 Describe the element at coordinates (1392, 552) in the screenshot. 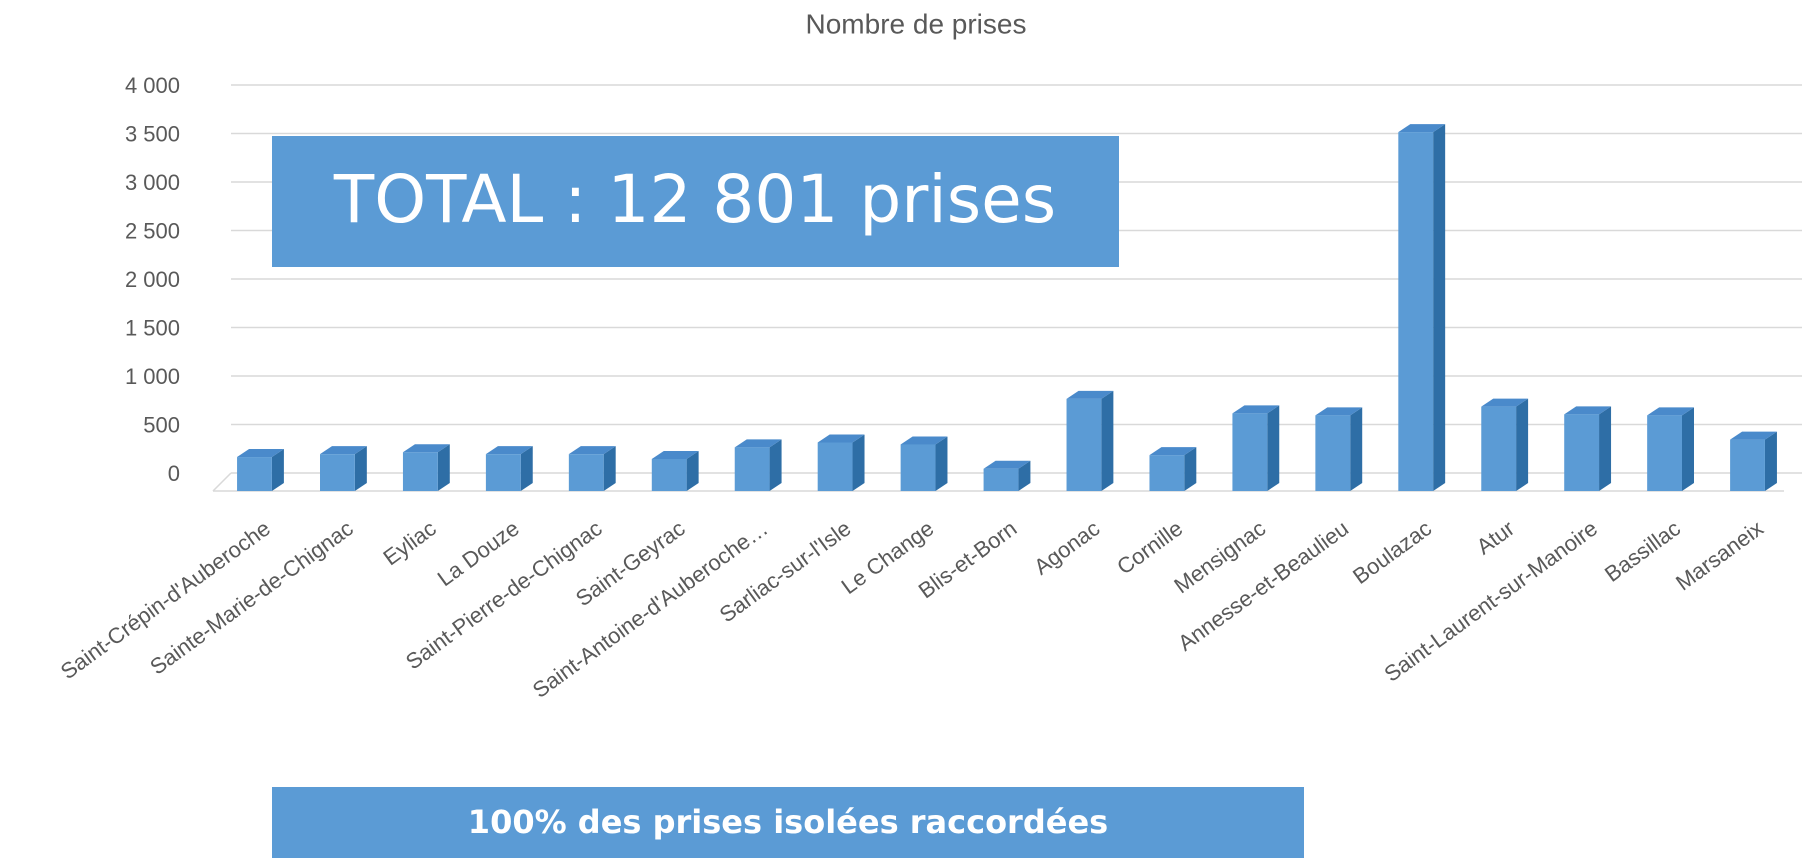

I see `x-tick-label: Boulazac` at that location.